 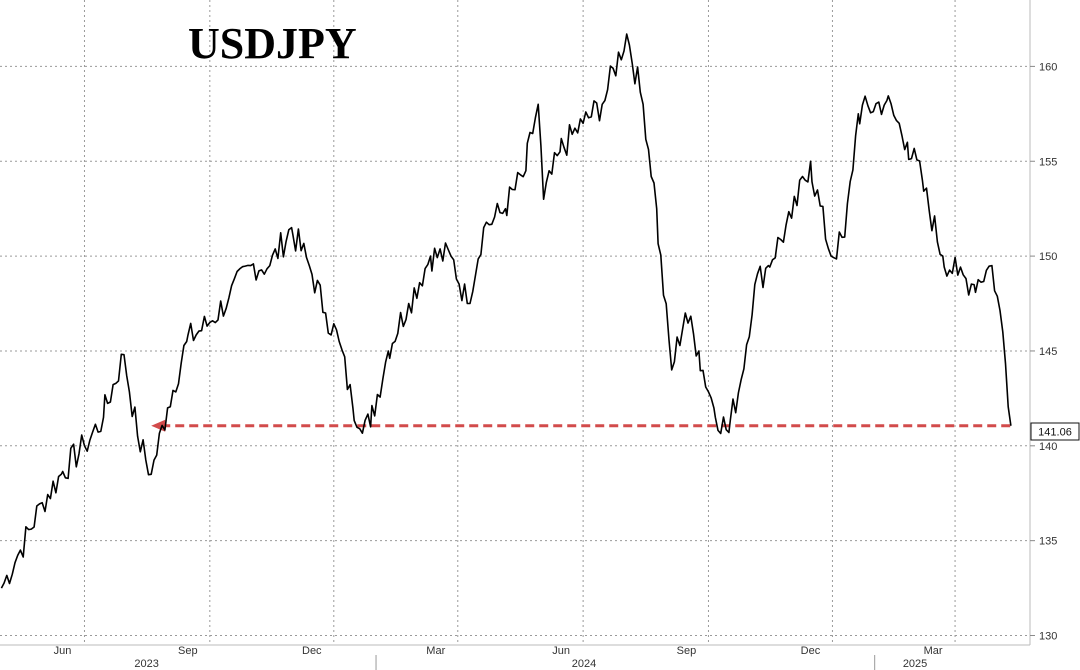 I want to click on last-value-marker: 141.06, so click(x=1055, y=431).